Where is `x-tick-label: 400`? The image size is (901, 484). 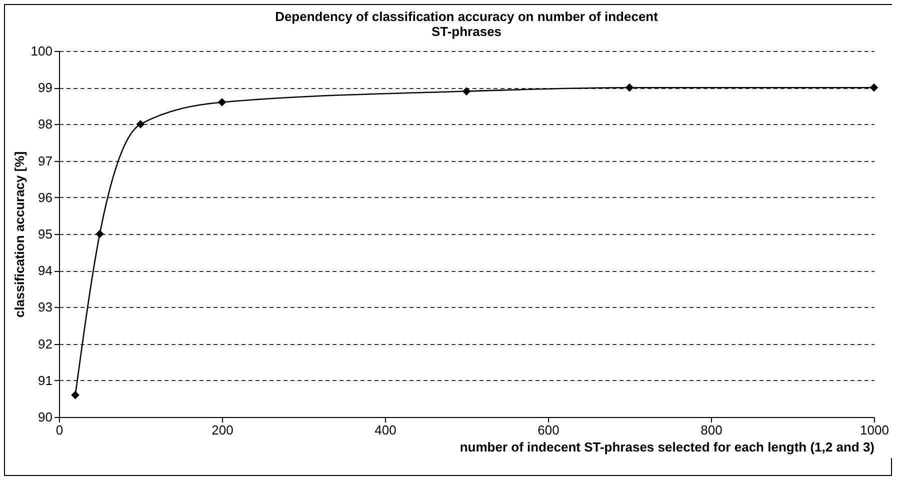
x-tick-label: 400 is located at coordinates (385, 430).